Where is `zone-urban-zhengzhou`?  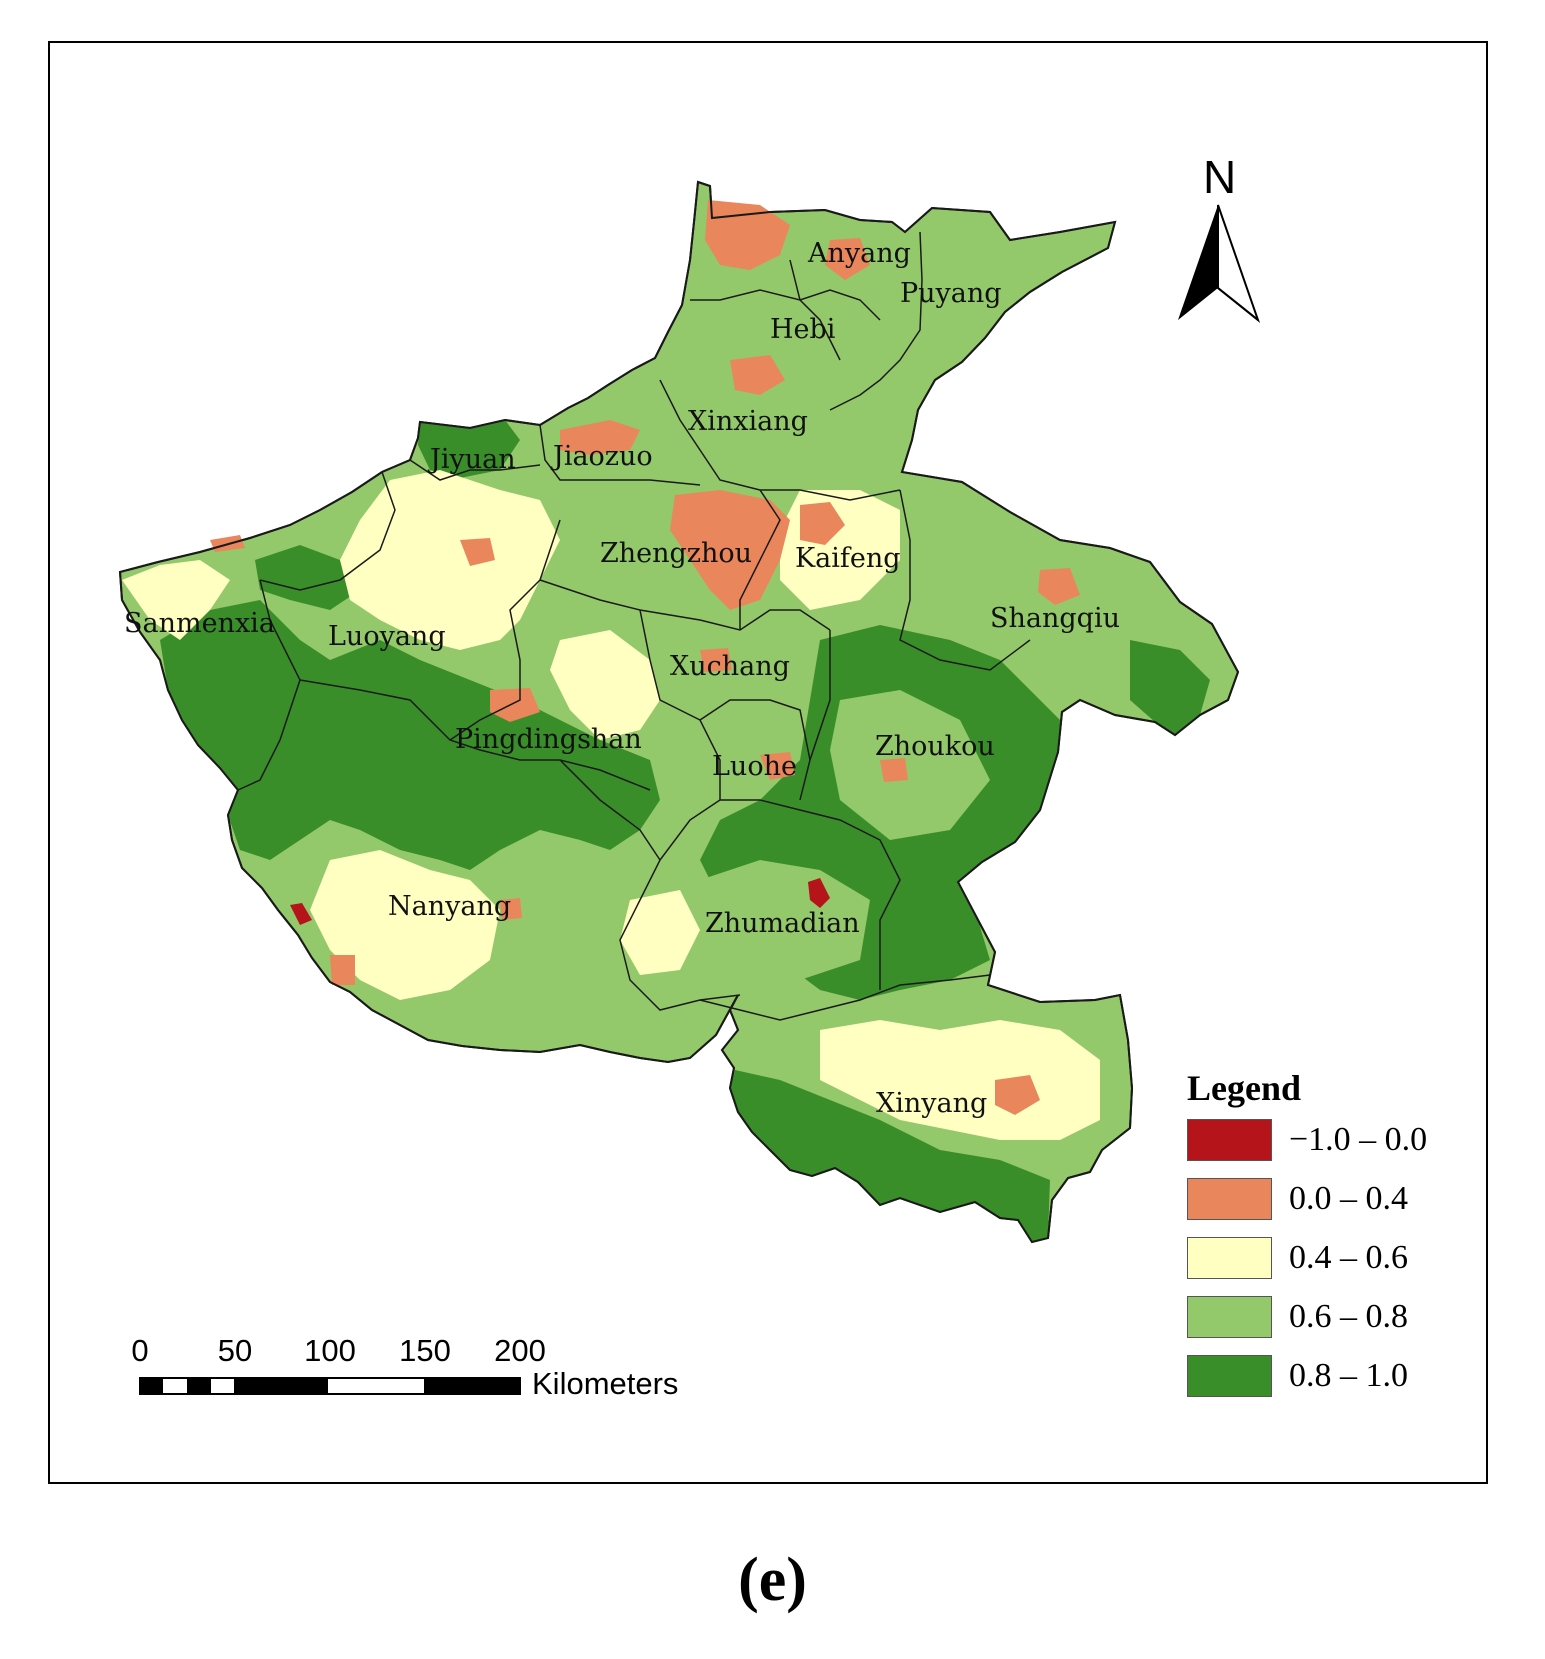 zone-urban-zhengzhou is located at coordinates (730, 550).